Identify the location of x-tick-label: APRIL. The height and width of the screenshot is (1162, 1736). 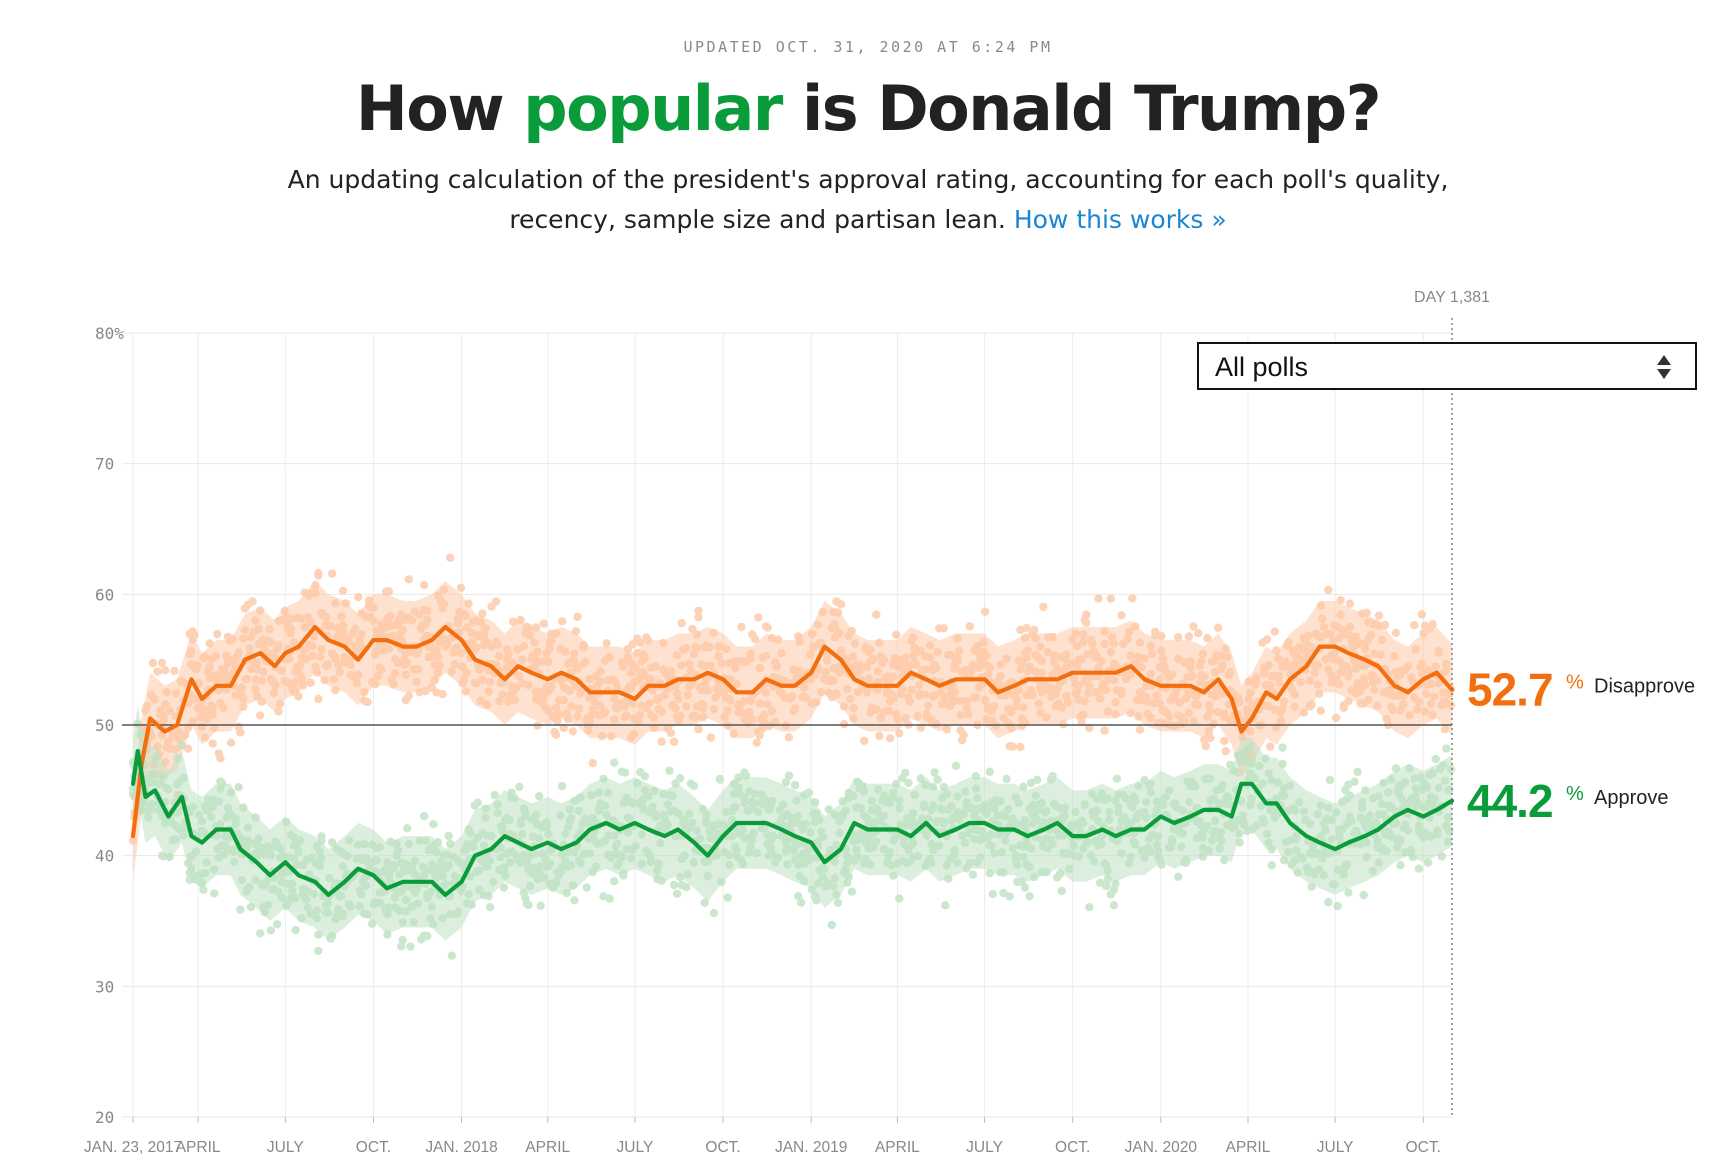
(547, 1147).